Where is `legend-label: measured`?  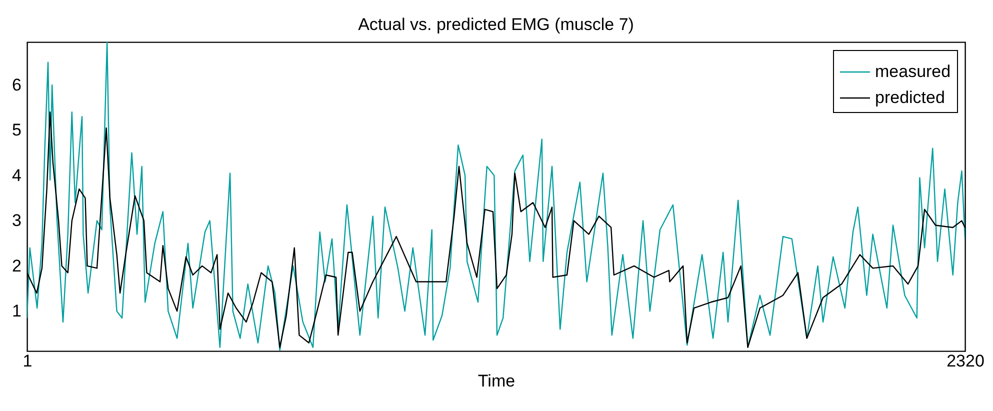
legend-label: measured is located at coordinates (913, 71).